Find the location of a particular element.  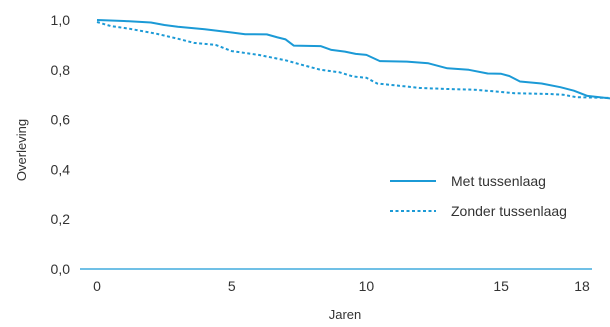

x-tick-label: 15 is located at coordinates (501, 286).